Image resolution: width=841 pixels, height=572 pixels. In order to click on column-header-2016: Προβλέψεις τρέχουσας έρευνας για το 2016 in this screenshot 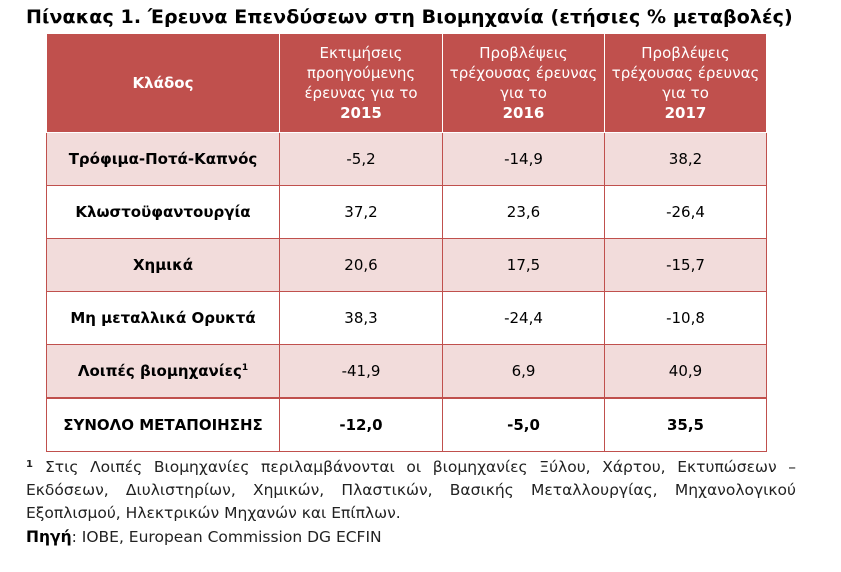, I will do `click(523, 83)`.